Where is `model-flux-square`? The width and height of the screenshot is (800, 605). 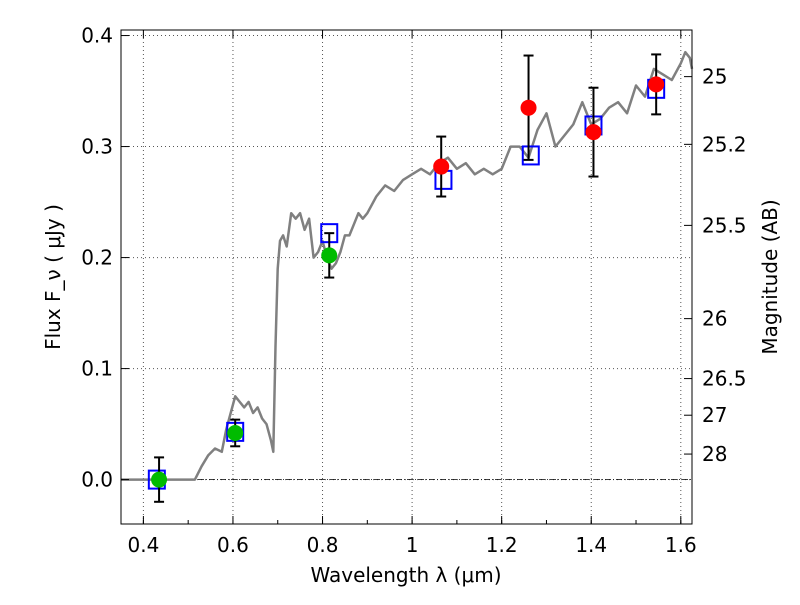
model-flux-square is located at coordinates (530, 155).